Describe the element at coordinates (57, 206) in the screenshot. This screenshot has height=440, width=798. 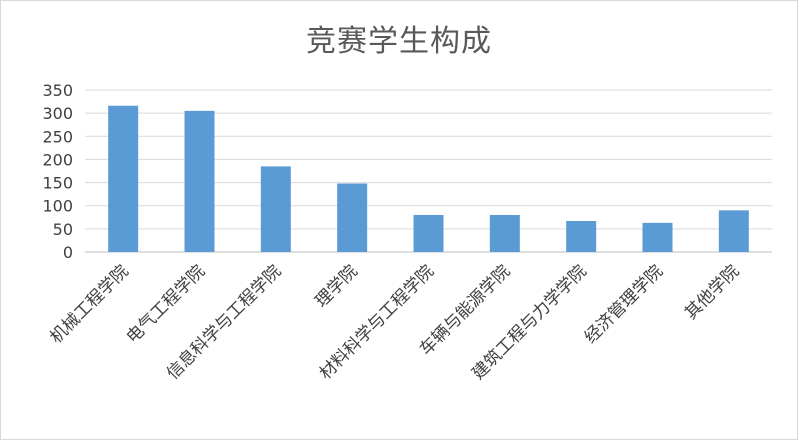
I see `y-tick-label: 100` at that location.